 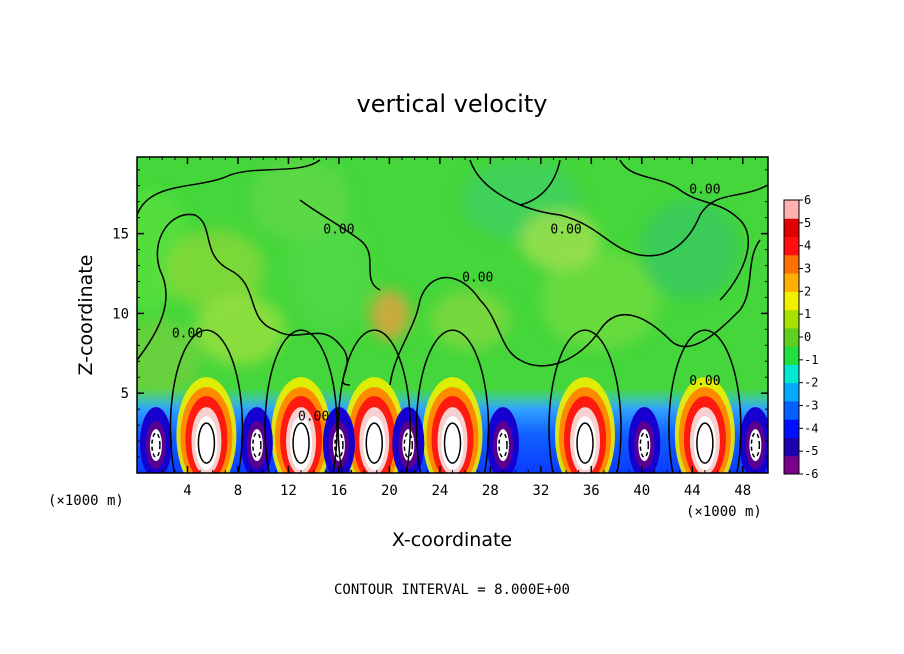 I want to click on colorbar-label: 6, so click(x=807, y=200).